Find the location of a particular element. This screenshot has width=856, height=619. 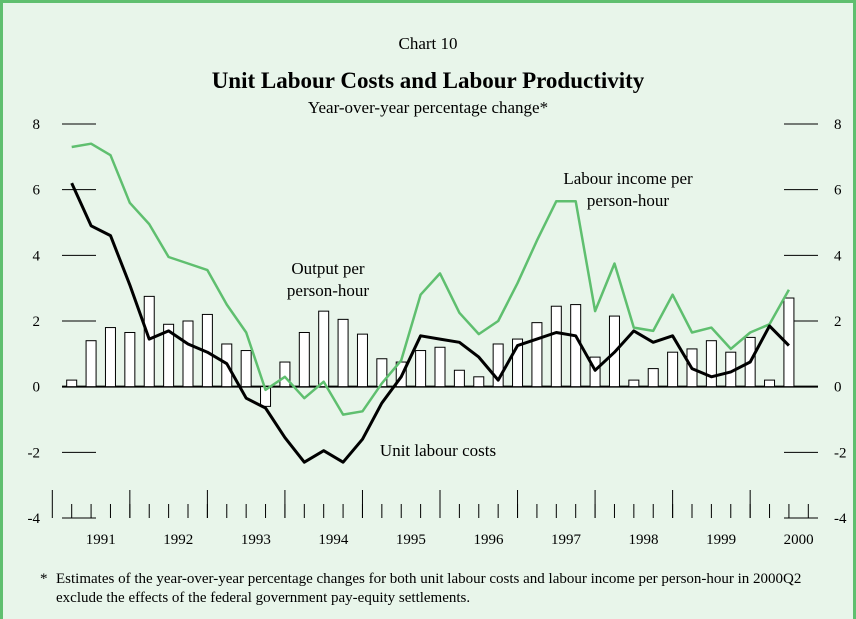

y-tick-label-left: 2 is located at coordinates (37, 322).